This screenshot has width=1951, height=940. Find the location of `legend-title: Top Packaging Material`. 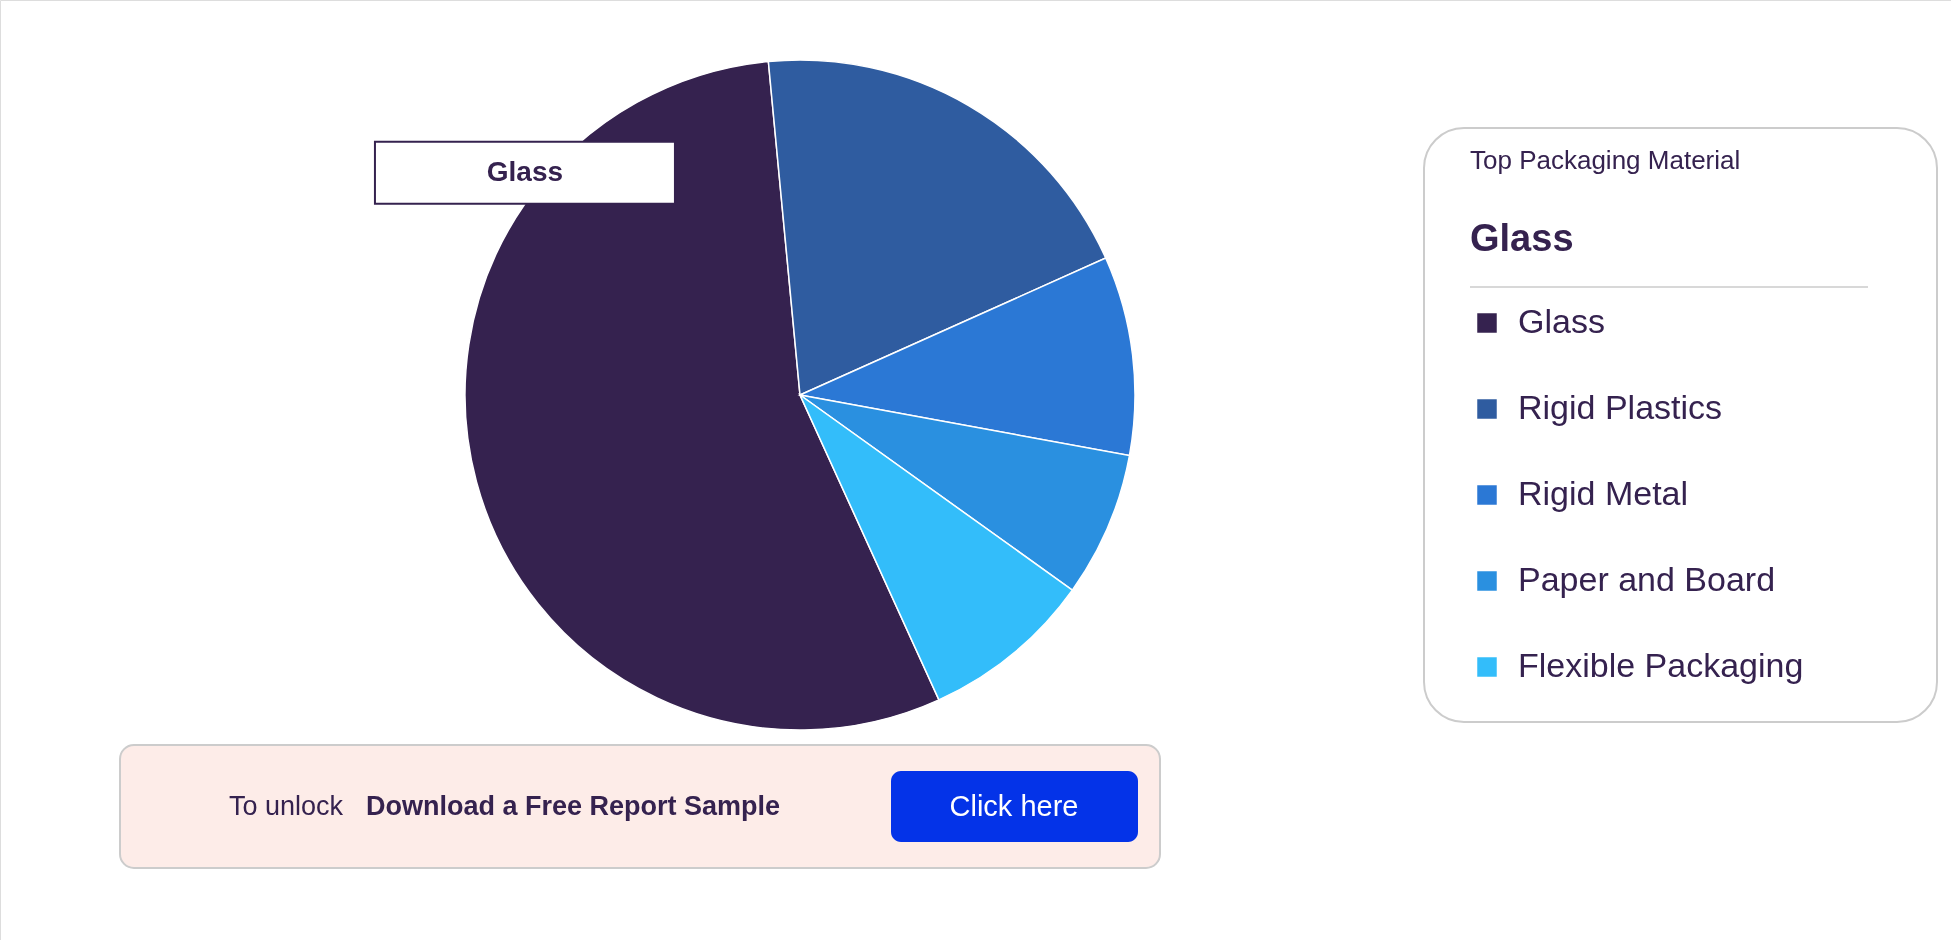

legend-title: Top Packaging Material is located at coordinates (1605, 160).